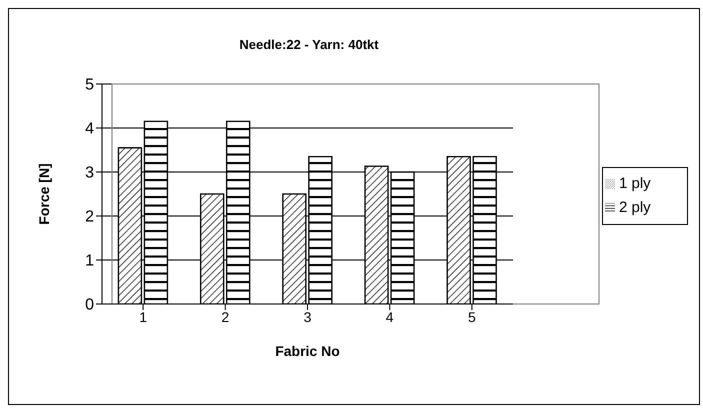 This screenshot has height=409, width=703. I want to click on y-tick-label: 4, so click(89, 129).